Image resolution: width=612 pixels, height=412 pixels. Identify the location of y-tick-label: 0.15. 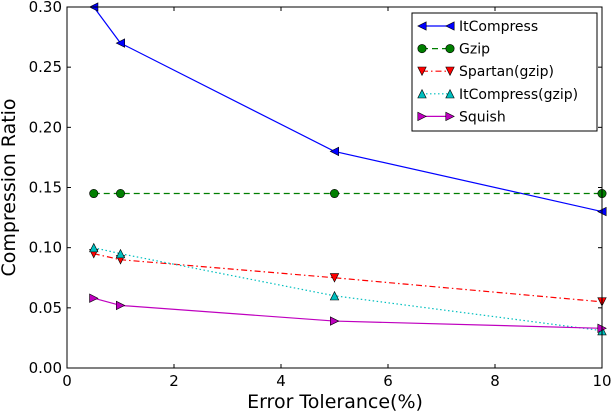
(45, 188).